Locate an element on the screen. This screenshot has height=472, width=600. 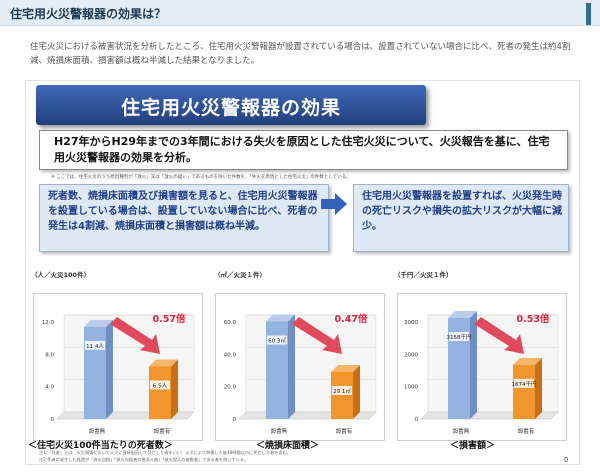
banner-title: 住宅用火災警報器の効果 is located at coordinates (230, 108).